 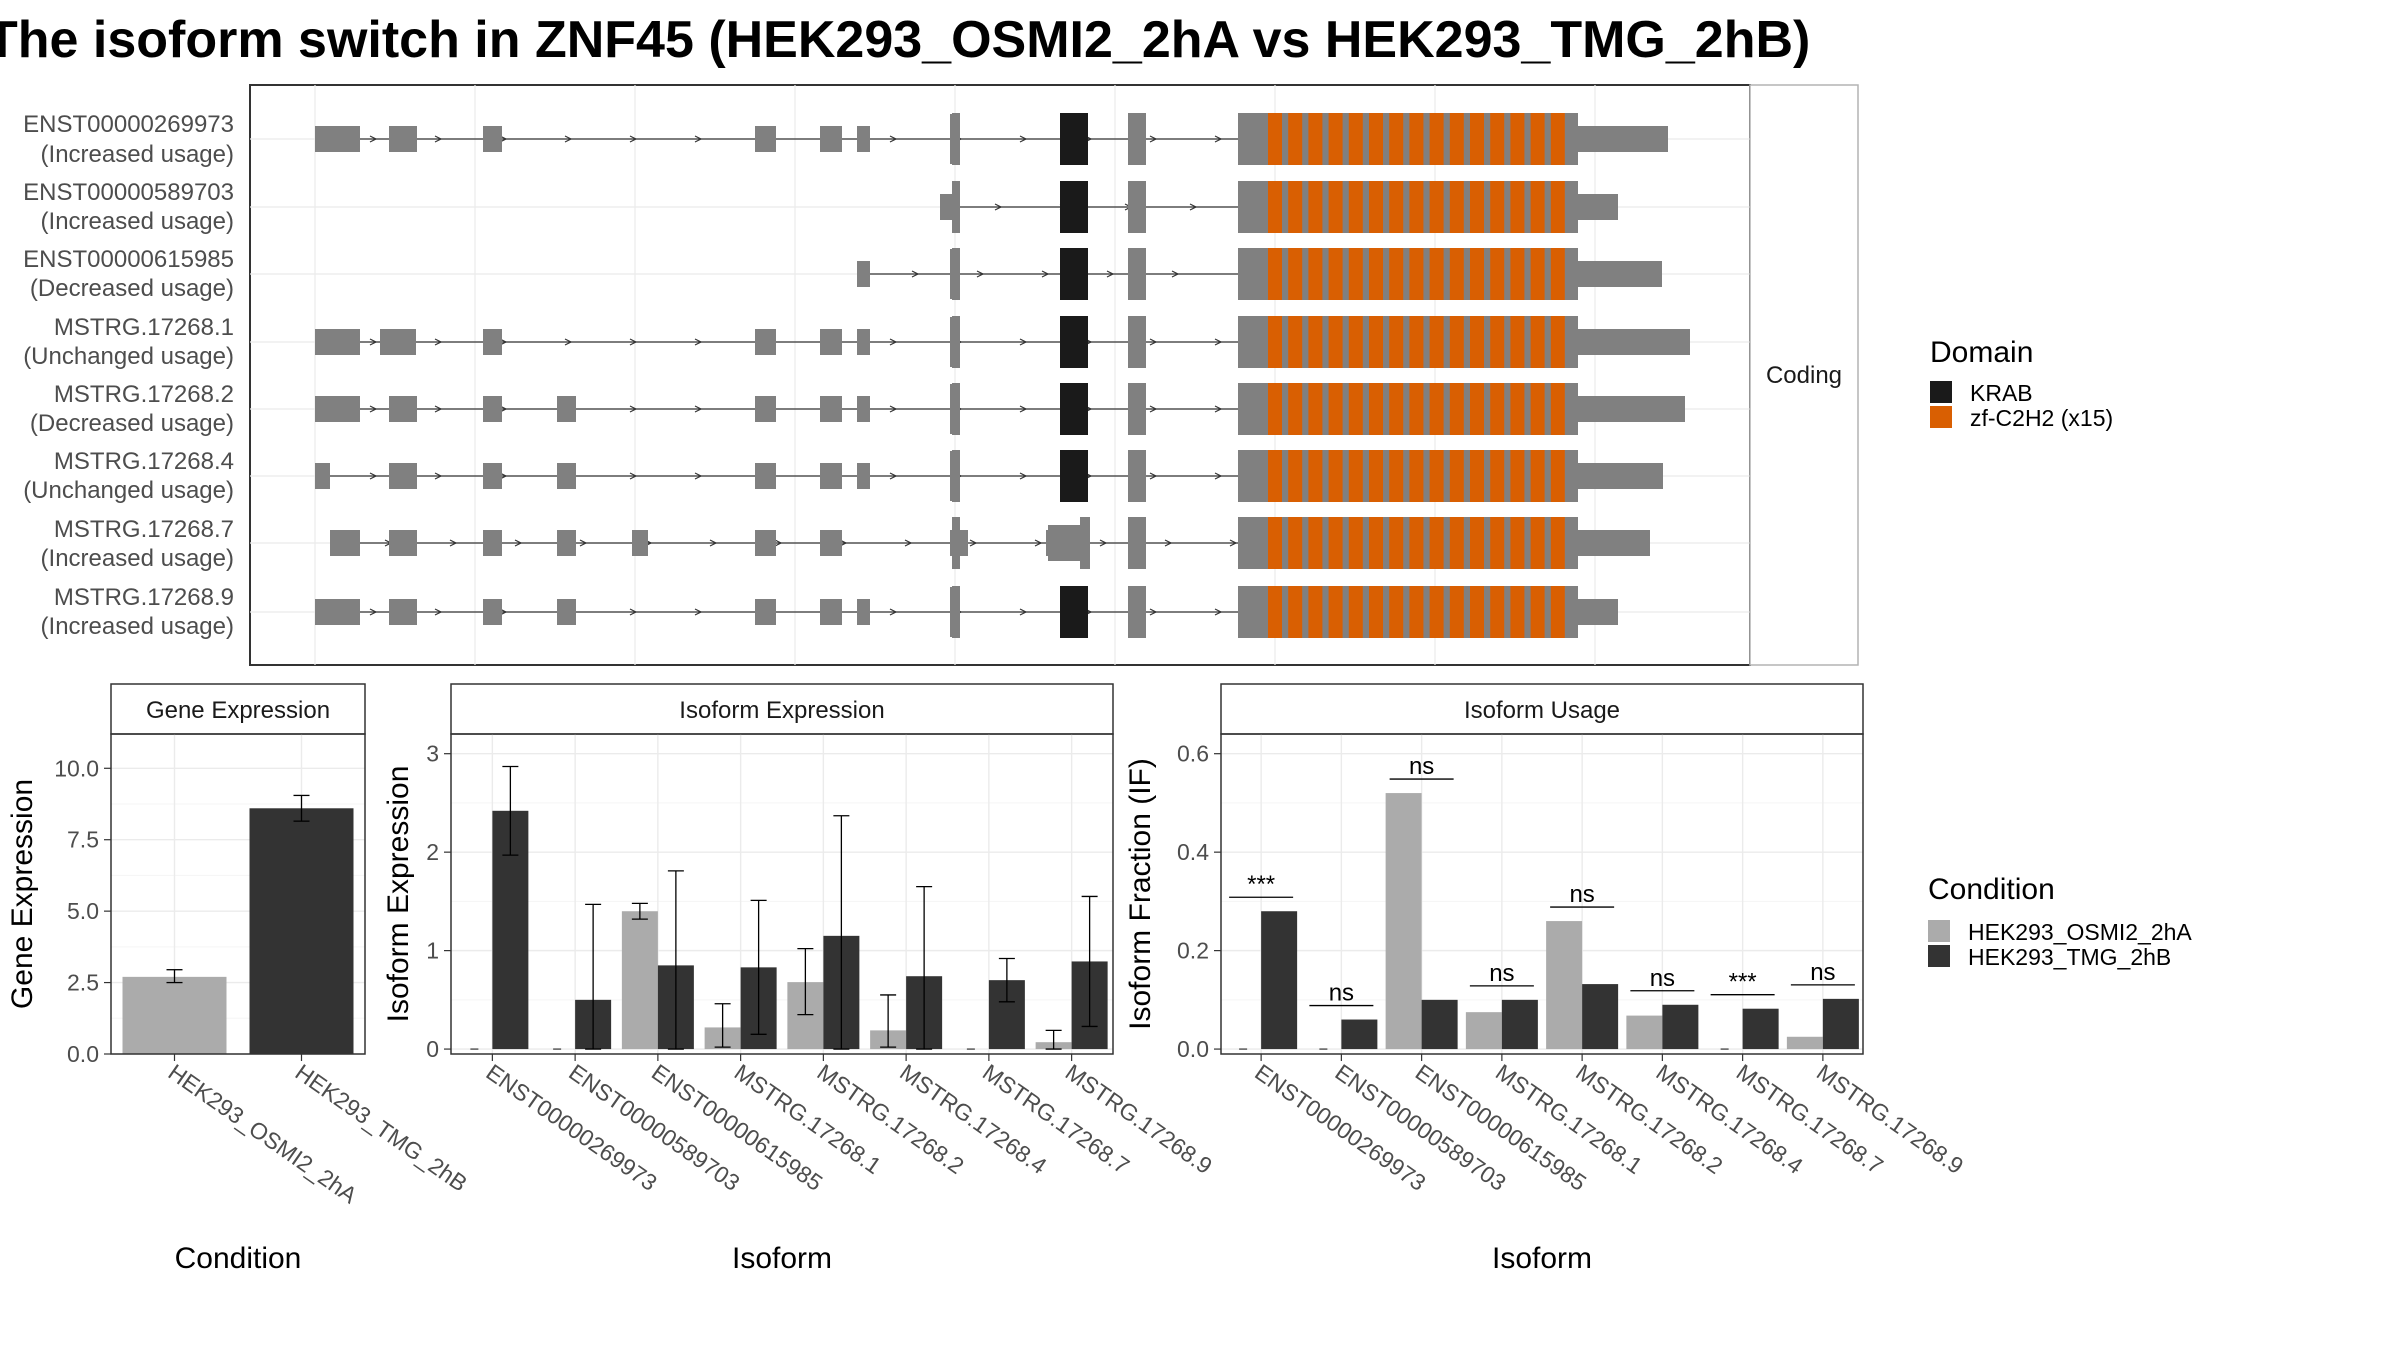 I want to click on y-tick-label: 0.2, so click(x=1193, y=951).